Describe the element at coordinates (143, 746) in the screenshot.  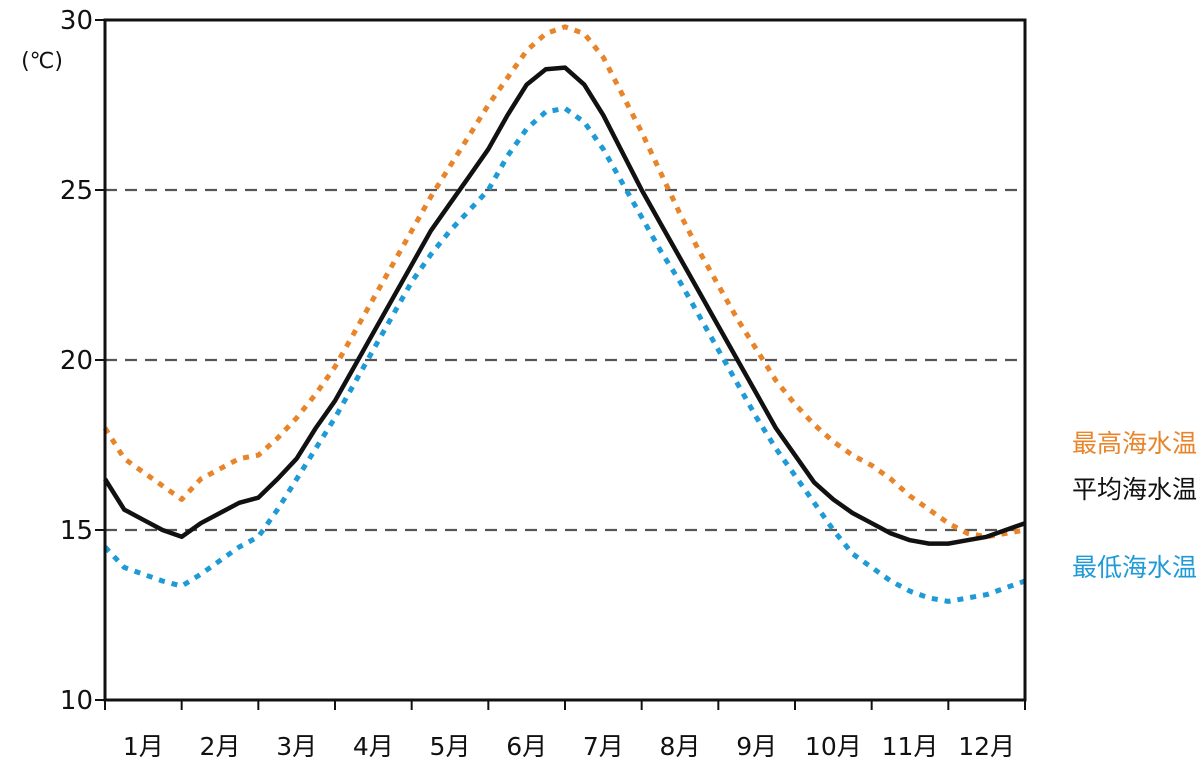
I see `x-tick-label-1: 1月` at that location.